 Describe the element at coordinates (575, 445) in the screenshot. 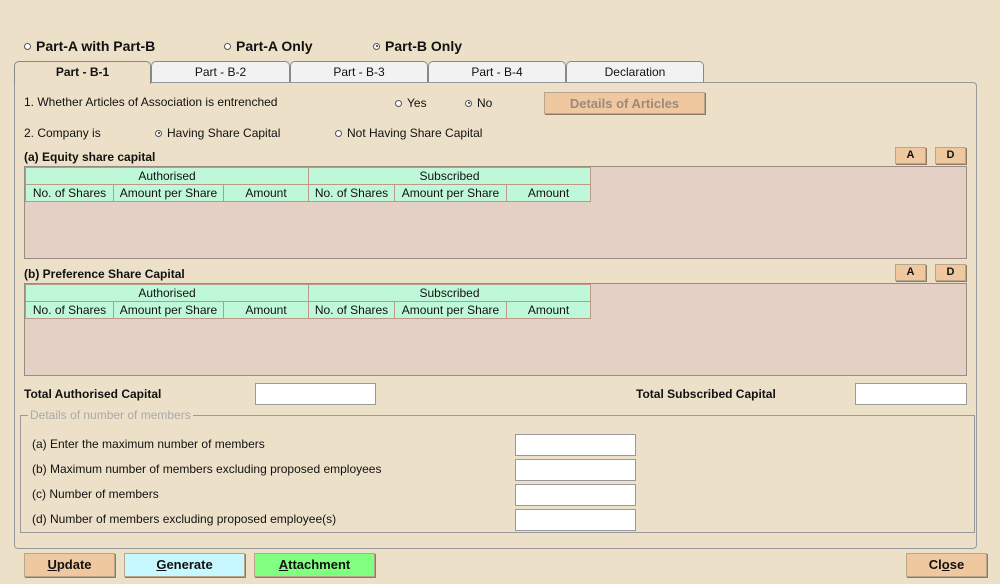

I see `max-members-input` at that location.